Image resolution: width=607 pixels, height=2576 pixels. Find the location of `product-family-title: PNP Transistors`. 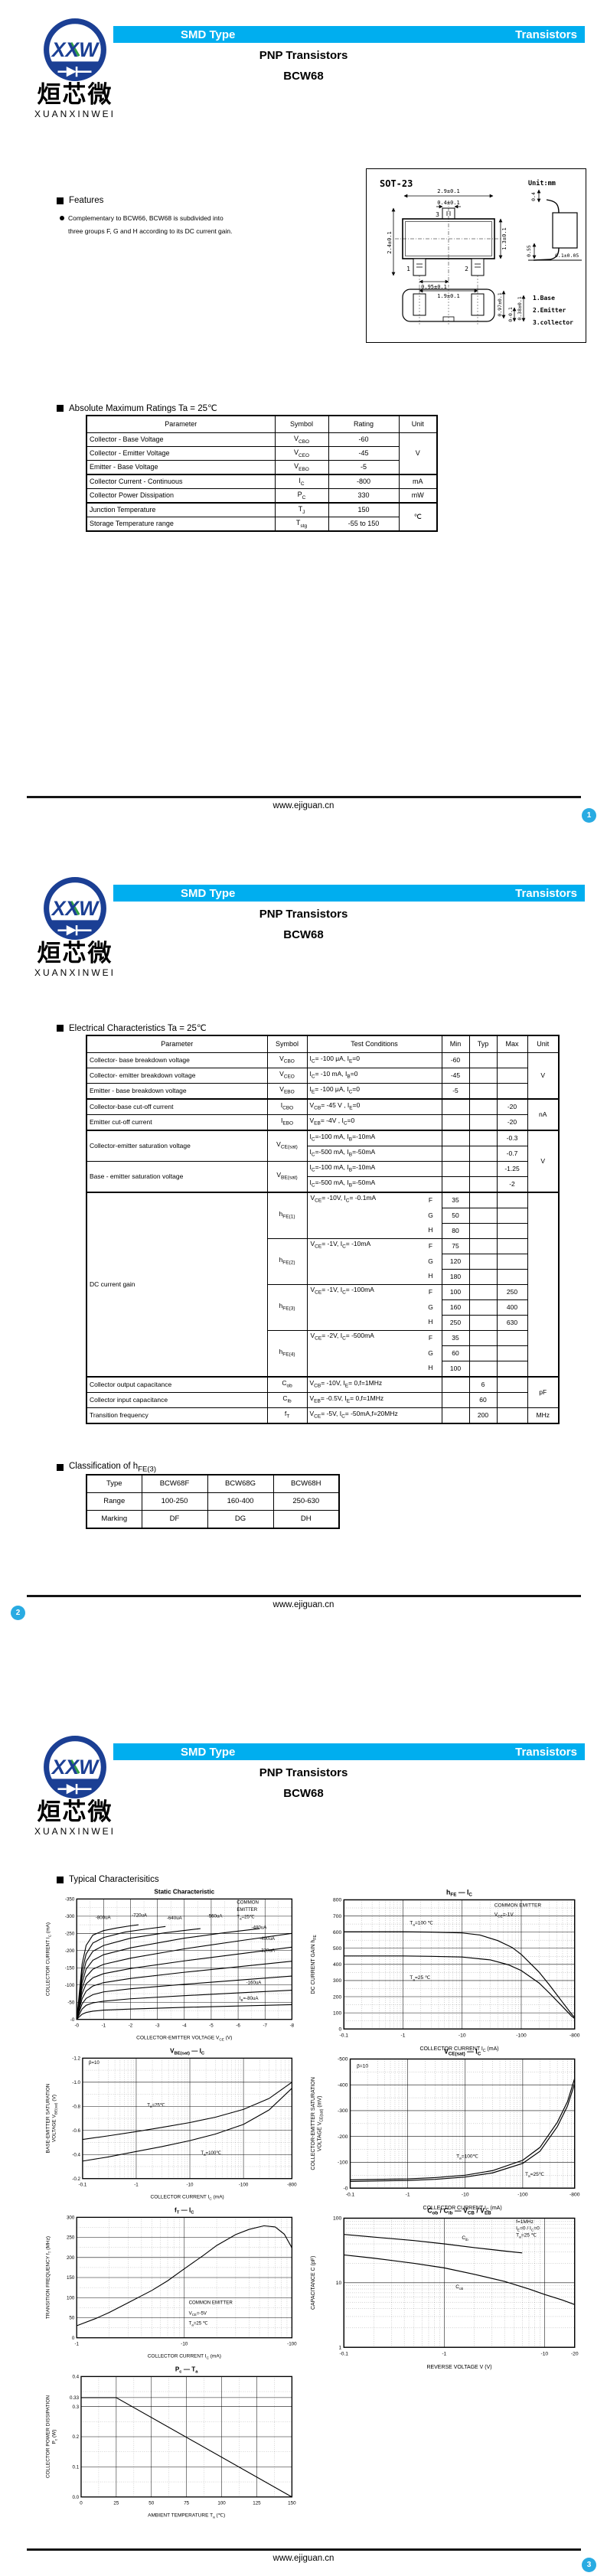

product-family-title: PNP Transistors is located at coordinates (303, 1773).